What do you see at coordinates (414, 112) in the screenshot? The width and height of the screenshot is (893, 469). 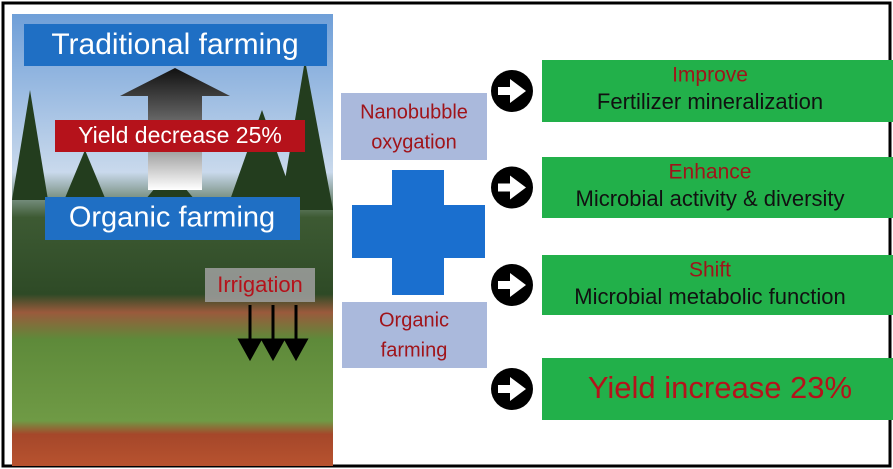 I see `label: Nanobubble` at bounding box center [414, 112].